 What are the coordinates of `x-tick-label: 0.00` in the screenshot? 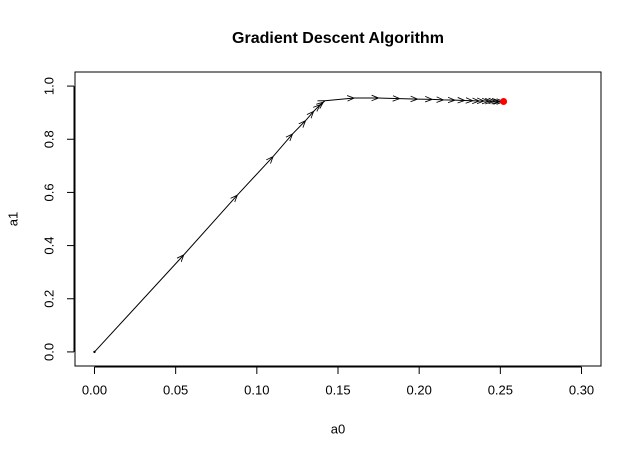 It's located at (94, 389).